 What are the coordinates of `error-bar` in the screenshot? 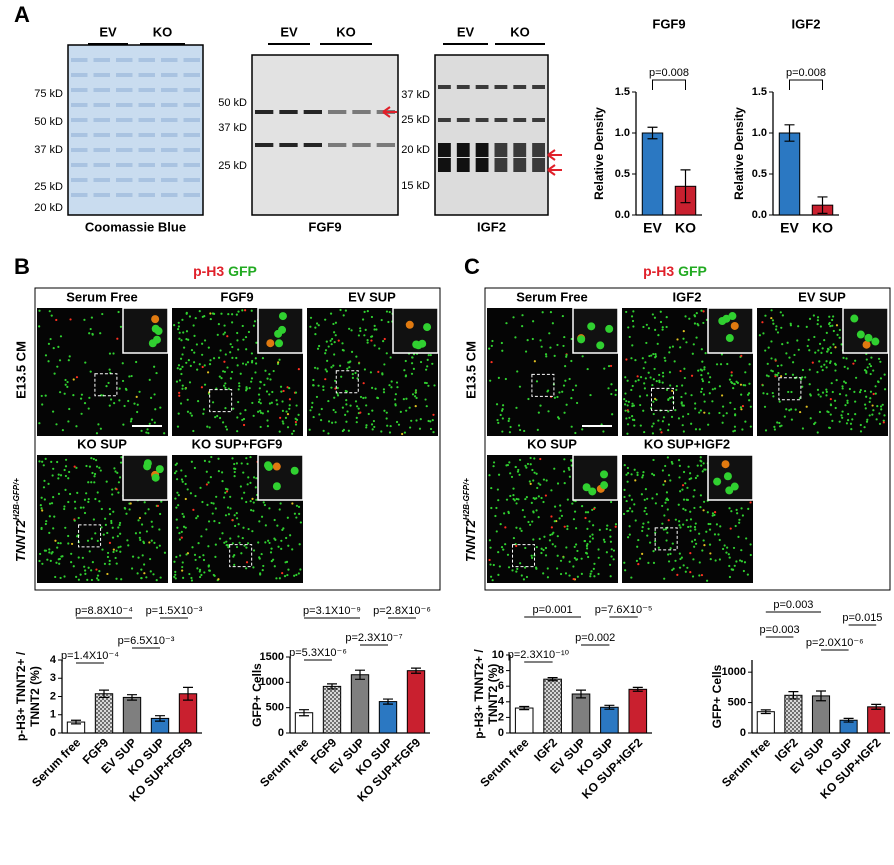 It's located at (104, 694).